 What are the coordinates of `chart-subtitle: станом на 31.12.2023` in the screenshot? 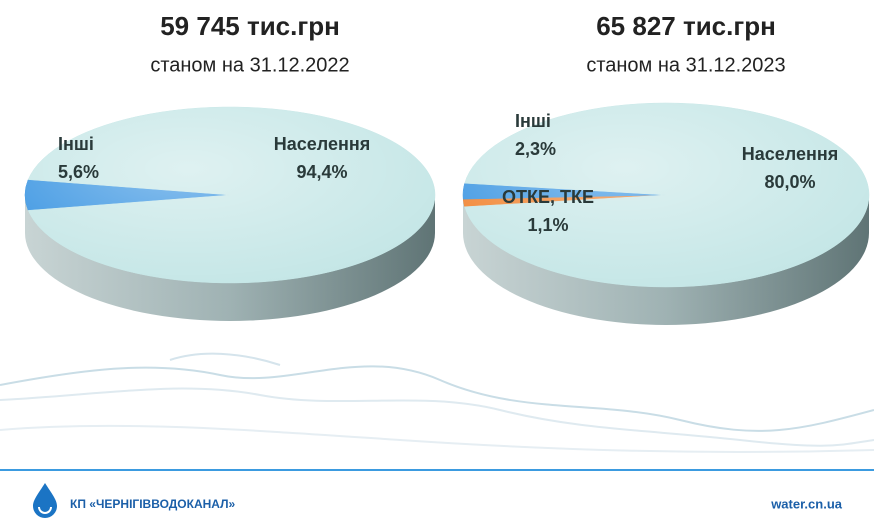 It's located at (685, 65).